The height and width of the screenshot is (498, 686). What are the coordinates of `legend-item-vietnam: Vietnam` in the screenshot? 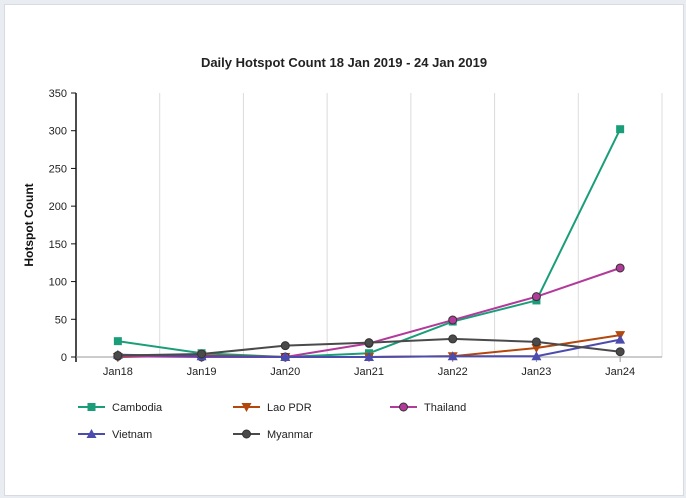 It's located at (115, 435).